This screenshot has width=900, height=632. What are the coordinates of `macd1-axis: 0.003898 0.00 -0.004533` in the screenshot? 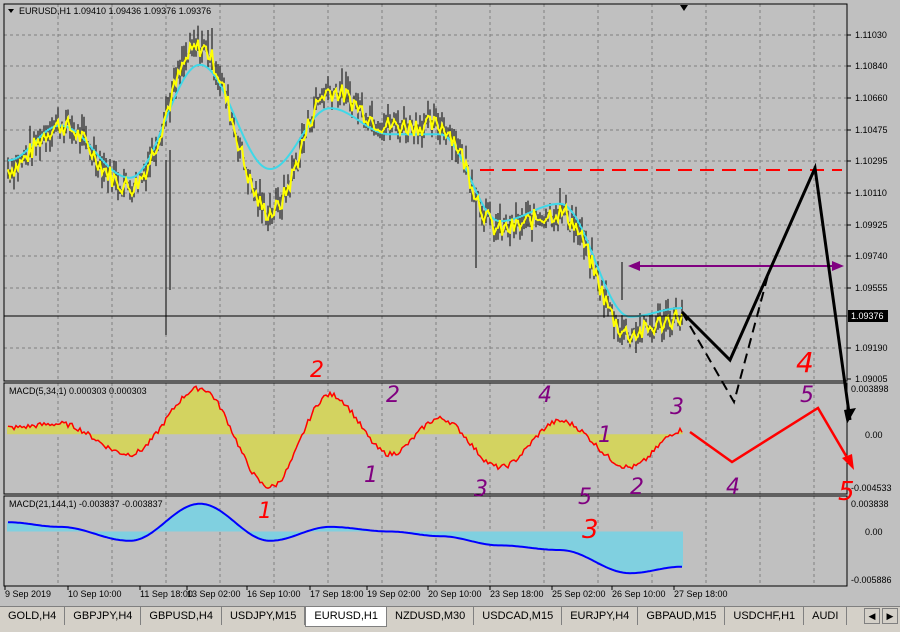 It's located at (871, 438).